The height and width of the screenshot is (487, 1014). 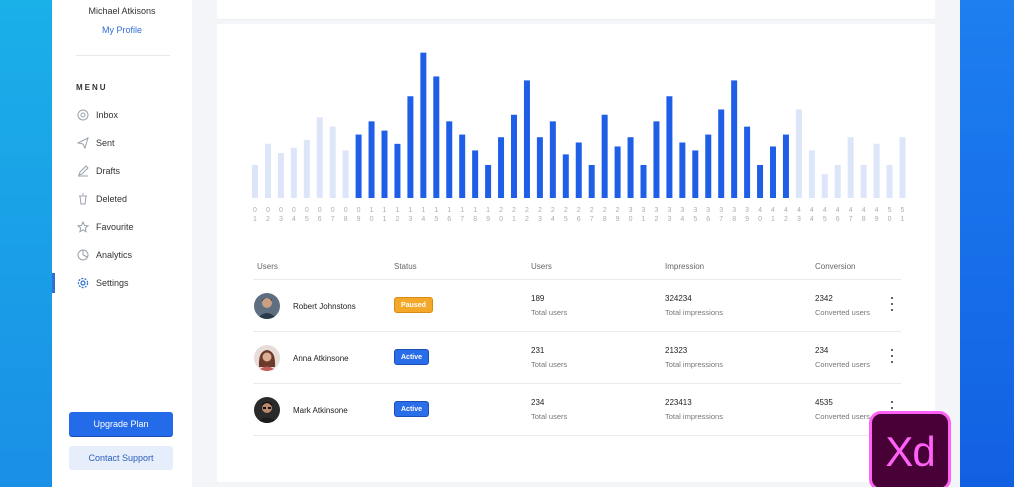 I want to click on sidebar-item-analytics: Analytics, so click(x=104, y=255).